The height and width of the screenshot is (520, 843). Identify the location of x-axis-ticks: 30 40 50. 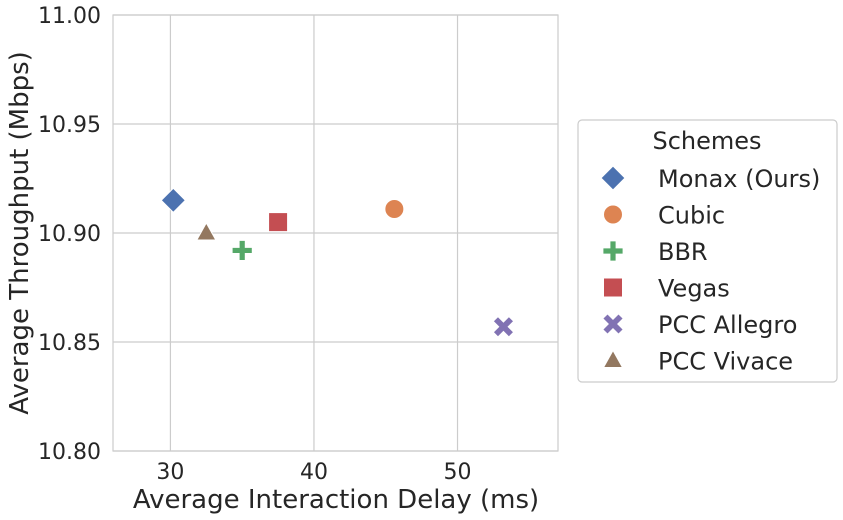
(313, 472).